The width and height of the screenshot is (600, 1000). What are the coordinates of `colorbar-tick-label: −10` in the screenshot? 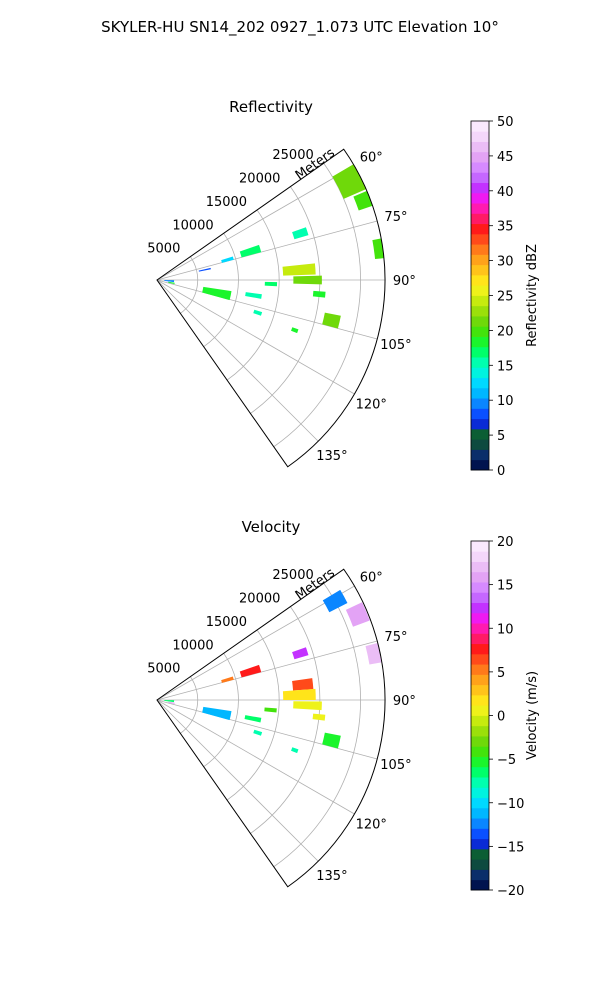 It's located at (510, 804).